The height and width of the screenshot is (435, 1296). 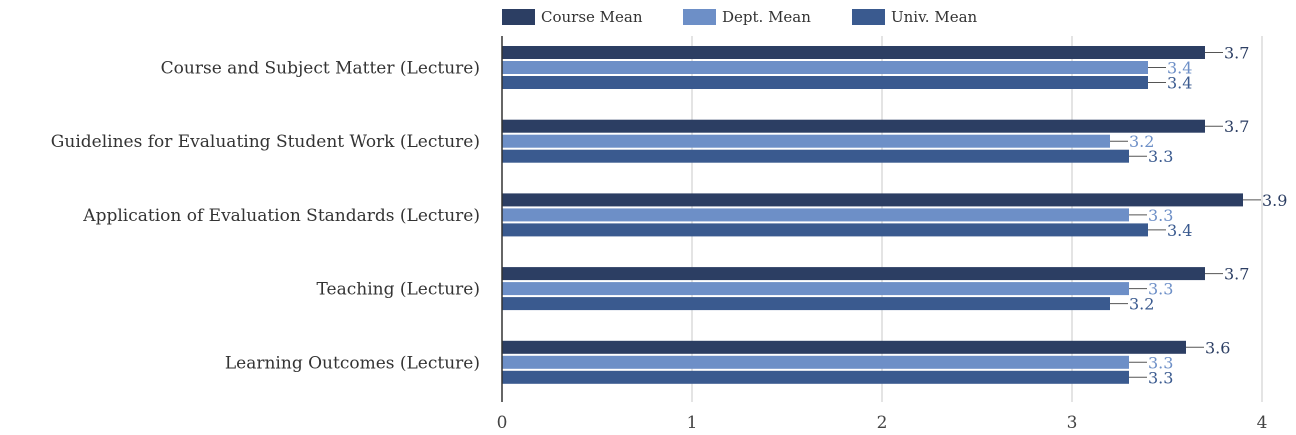 I want to click on data-label-5-3: 3.3, so click(x=1160, y=377).